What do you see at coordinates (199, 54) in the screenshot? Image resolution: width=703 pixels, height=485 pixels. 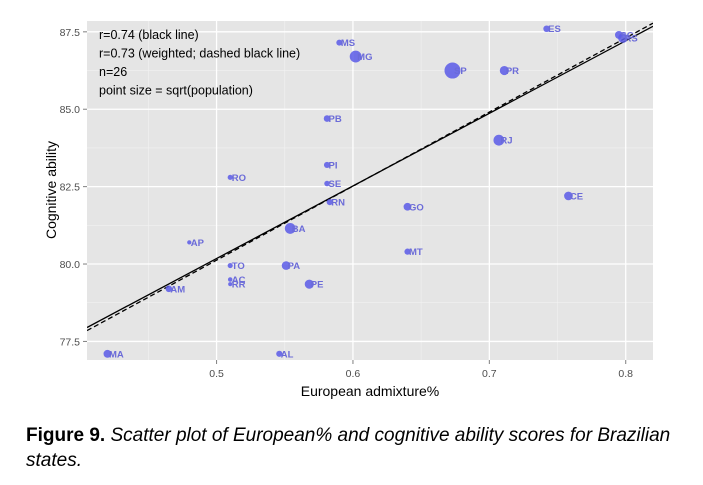 I see `annotation-line: r=0.73 (weighted; dashed black line)` at bounding box center [199, 54].